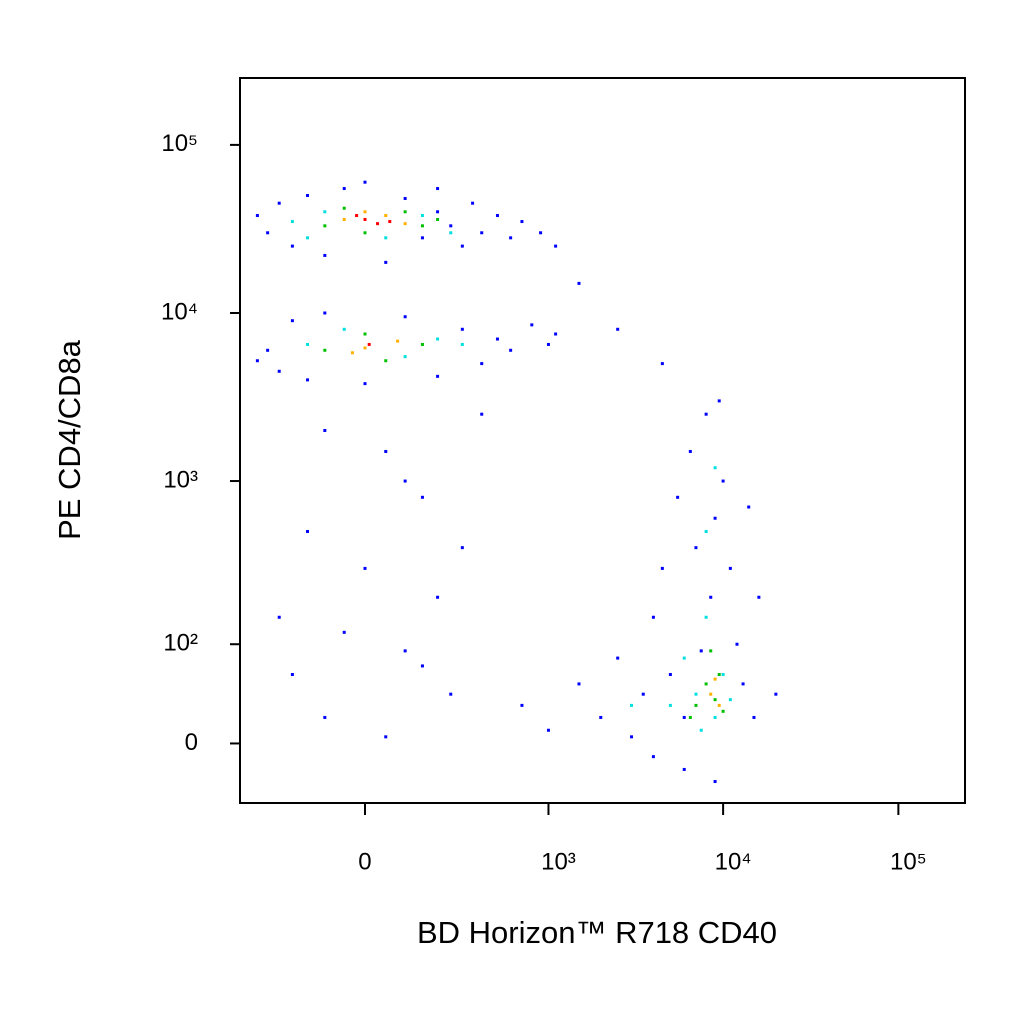  I want to click on y-tick-label: 10³, so click(180, 479).